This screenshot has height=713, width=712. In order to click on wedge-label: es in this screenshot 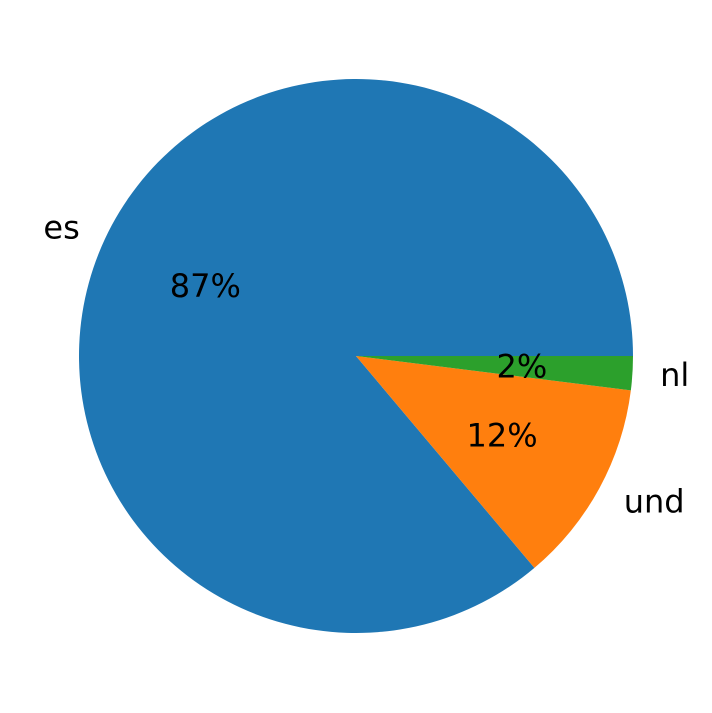, I will do `click(61, 227)`.